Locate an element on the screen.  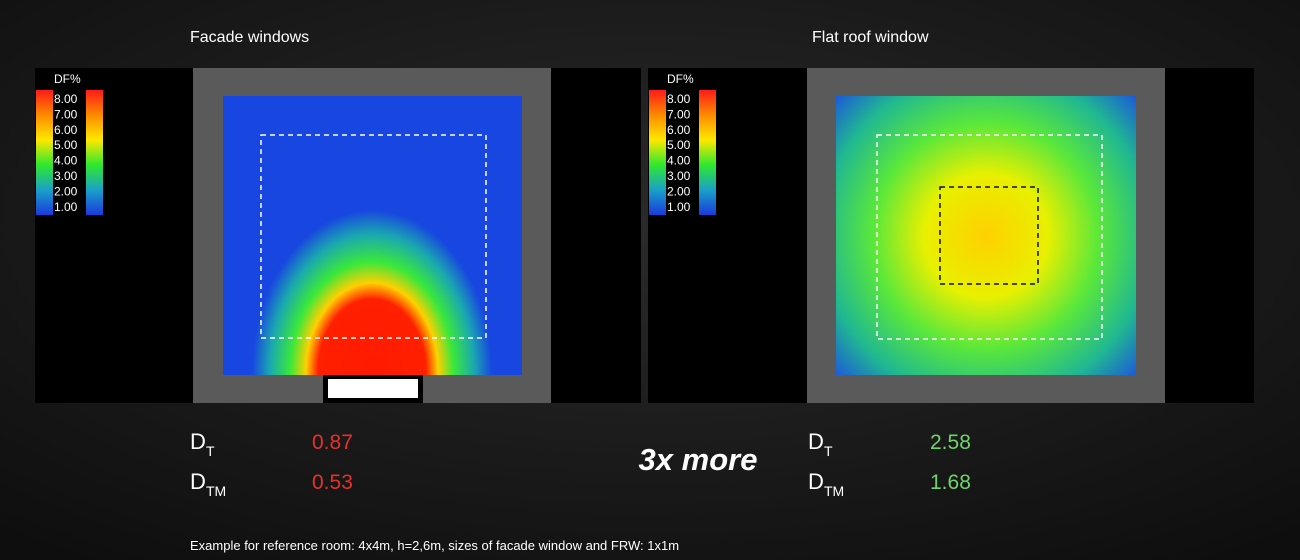
metrics: D T 2.58D TM 1.68 is located at coordinates (889, 464).